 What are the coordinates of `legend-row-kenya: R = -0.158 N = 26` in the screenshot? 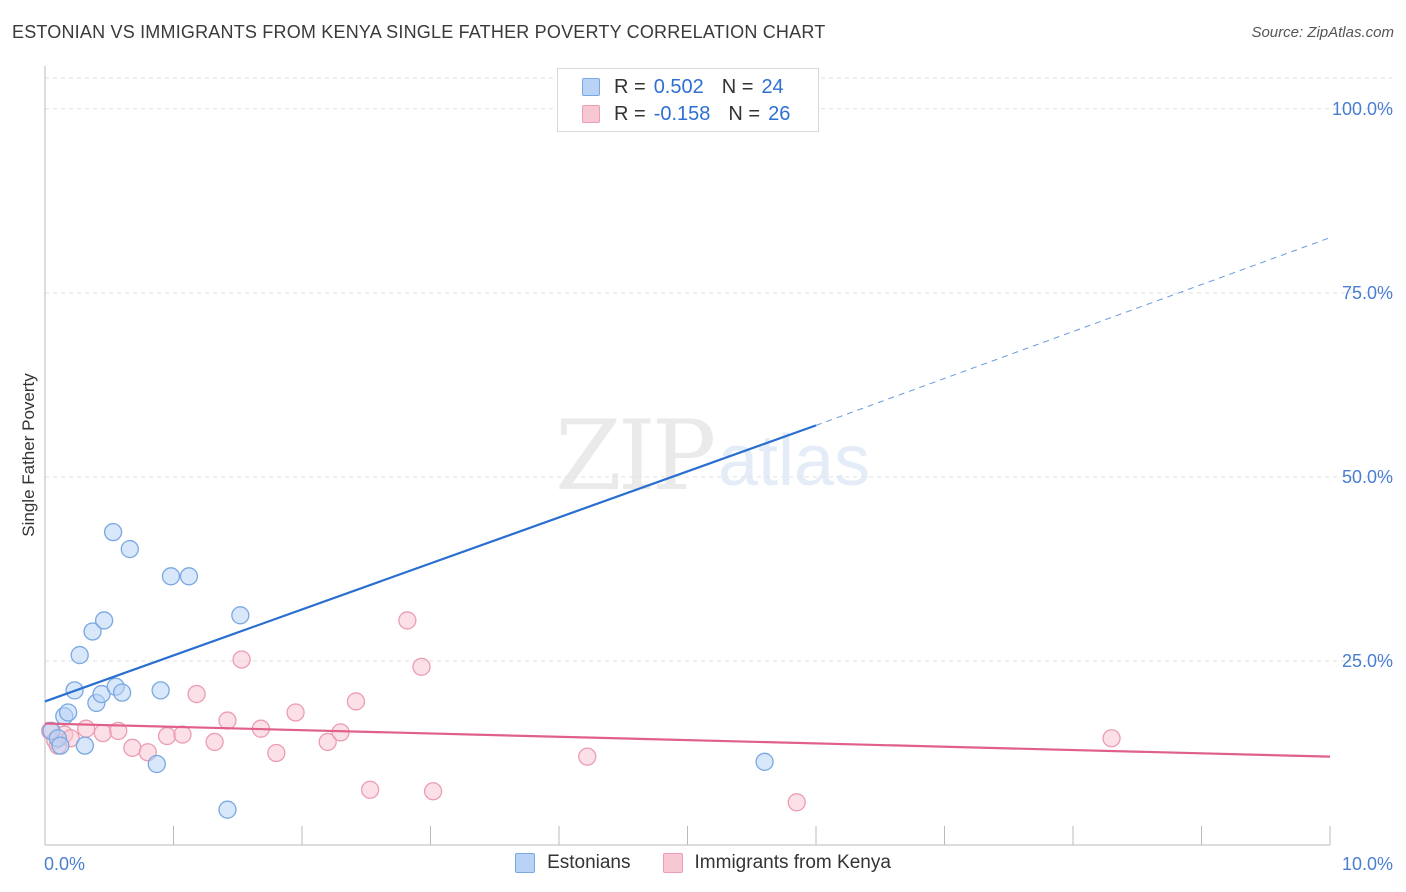 It's located at (686, 114).